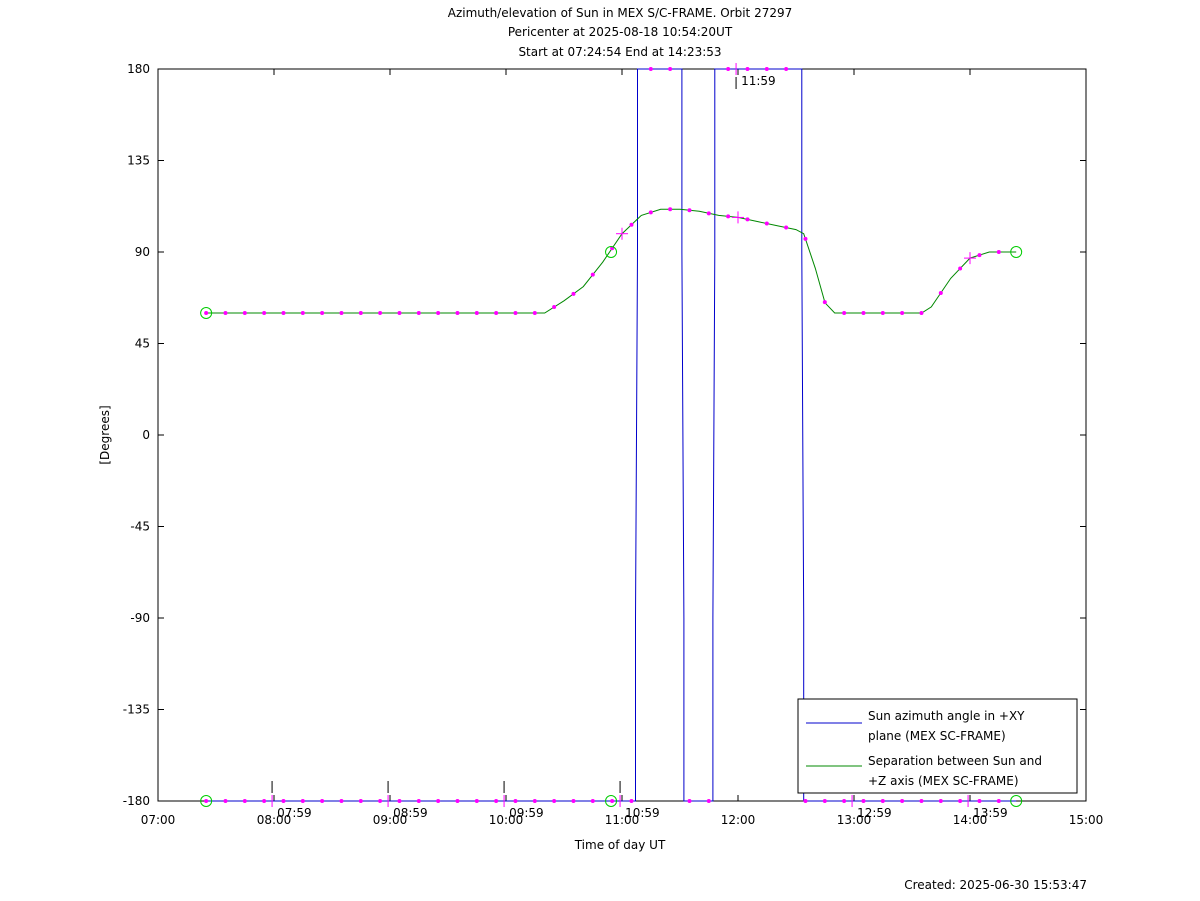 This screenshot has width=1200, height=901. What do you see at coordinates (738, 820) in the screenshot?
I see `x-tick-label: 12:00` at bounding box center [738, 820].